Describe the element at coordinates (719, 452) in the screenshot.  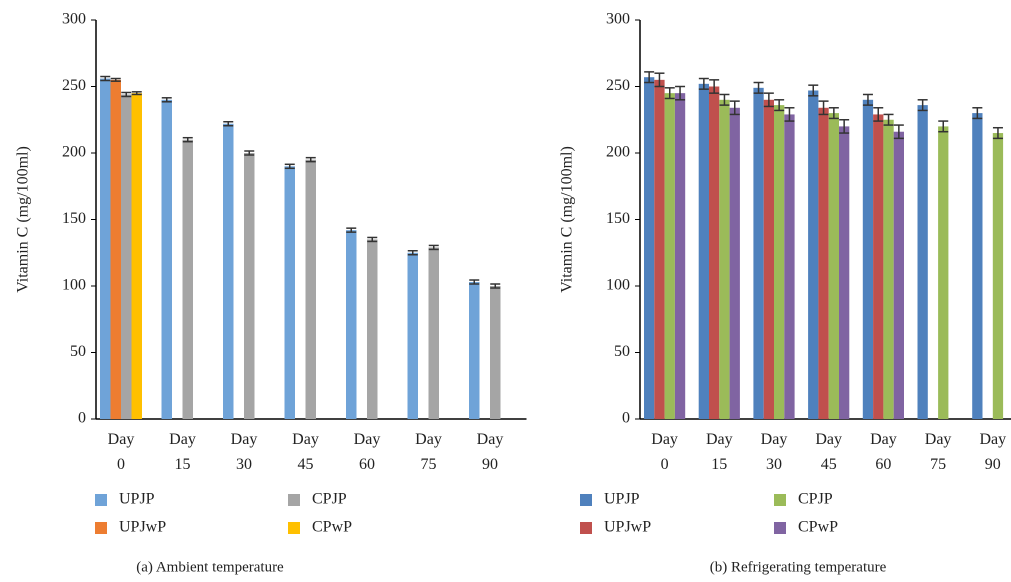
I see `x-tick-label: Day 15` at that location.